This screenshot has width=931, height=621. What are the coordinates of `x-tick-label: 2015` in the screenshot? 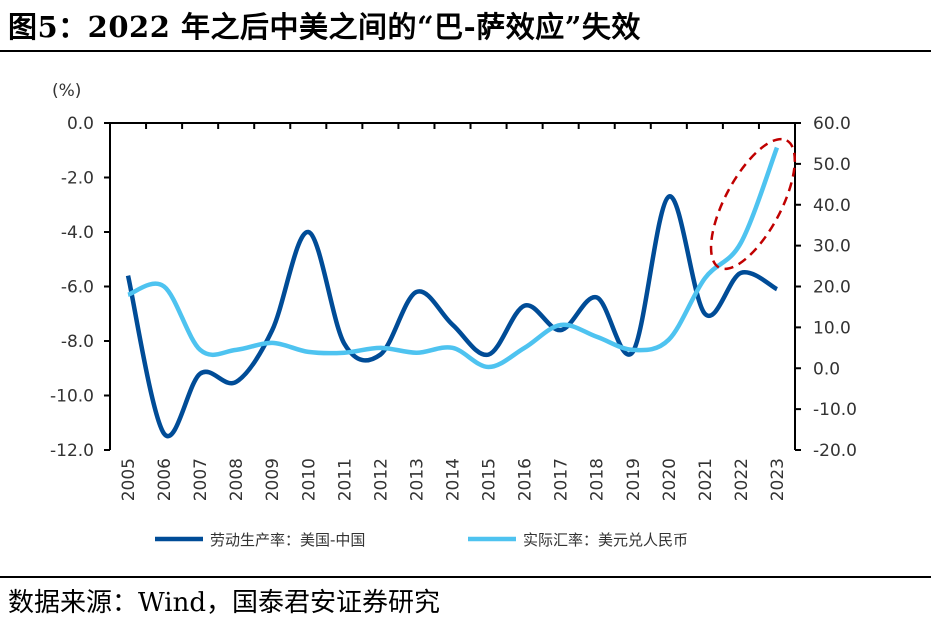 It's located at (490, 479).